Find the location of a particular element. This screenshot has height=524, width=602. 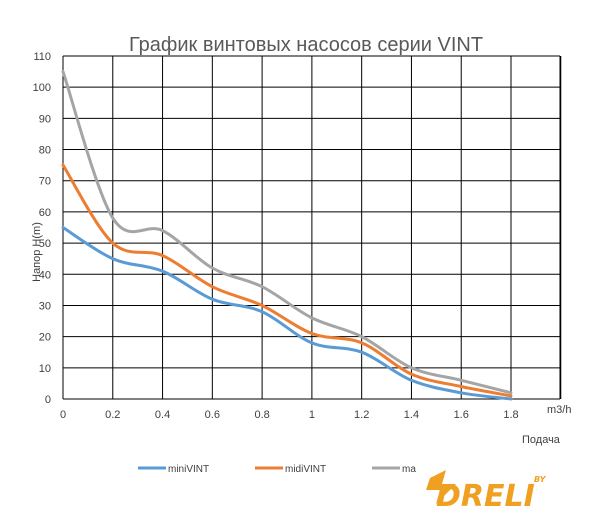

legend-label: midiVINT is located at coordinates (305, 469).